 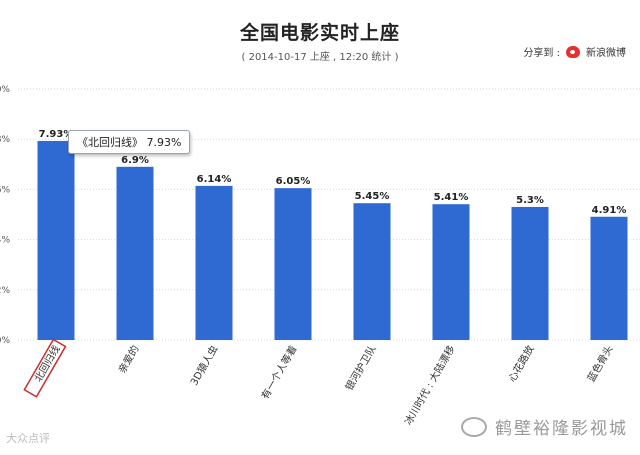 I want to click on data-label: 5.3%, so click(x=530, y=200).